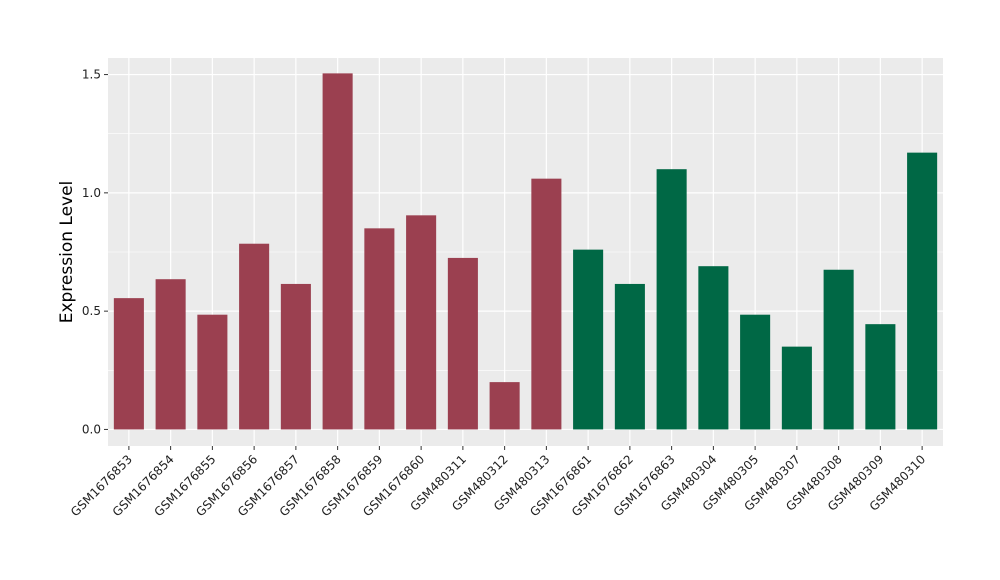 The height and width of the screenshot is (580, 1000). Describe the element at coordinates (379, 329) in the screenshot. I see `bar-GSM1676859` at that location.